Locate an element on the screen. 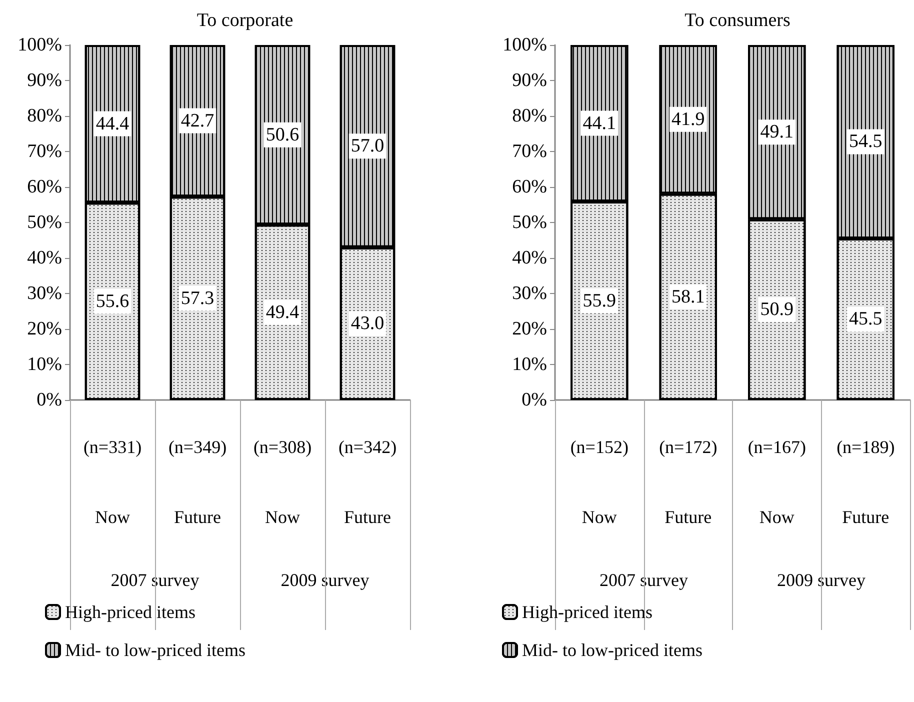 This screenshot has height=702, width=914. data-label: 50.9 is located at coordinates (777, 309).